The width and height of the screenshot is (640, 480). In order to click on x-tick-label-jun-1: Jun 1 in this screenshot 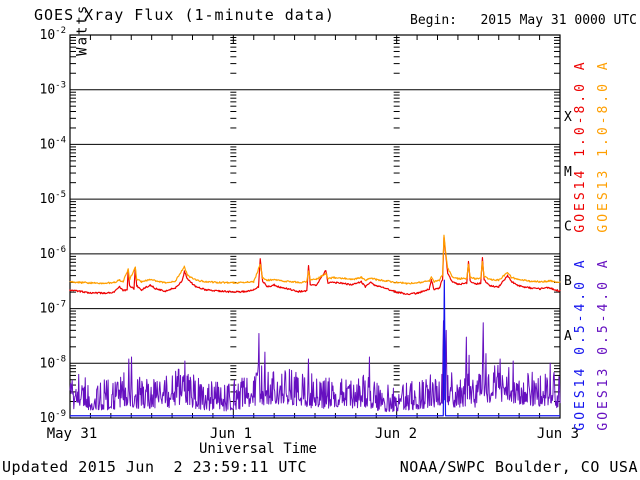, I will do `click(231, 434)`.